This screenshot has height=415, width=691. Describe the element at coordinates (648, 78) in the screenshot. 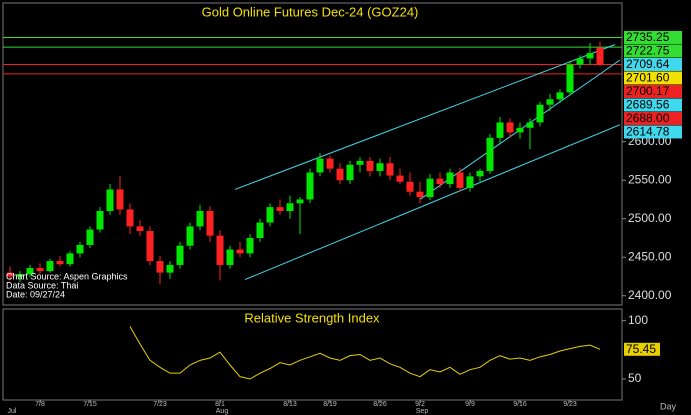

I see `price-label: 2701.60` at that location.